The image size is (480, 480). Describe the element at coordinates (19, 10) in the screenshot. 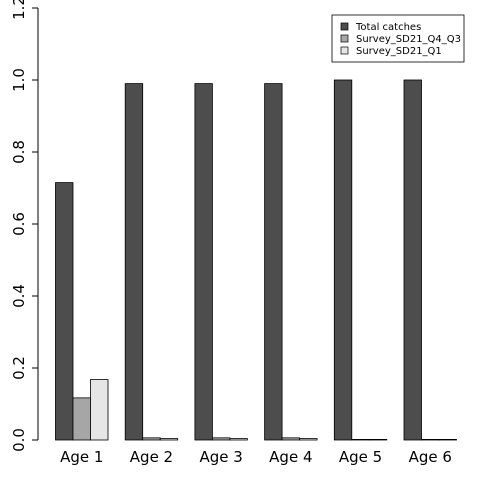

I see `y-tick-label: 1.2` at that location.